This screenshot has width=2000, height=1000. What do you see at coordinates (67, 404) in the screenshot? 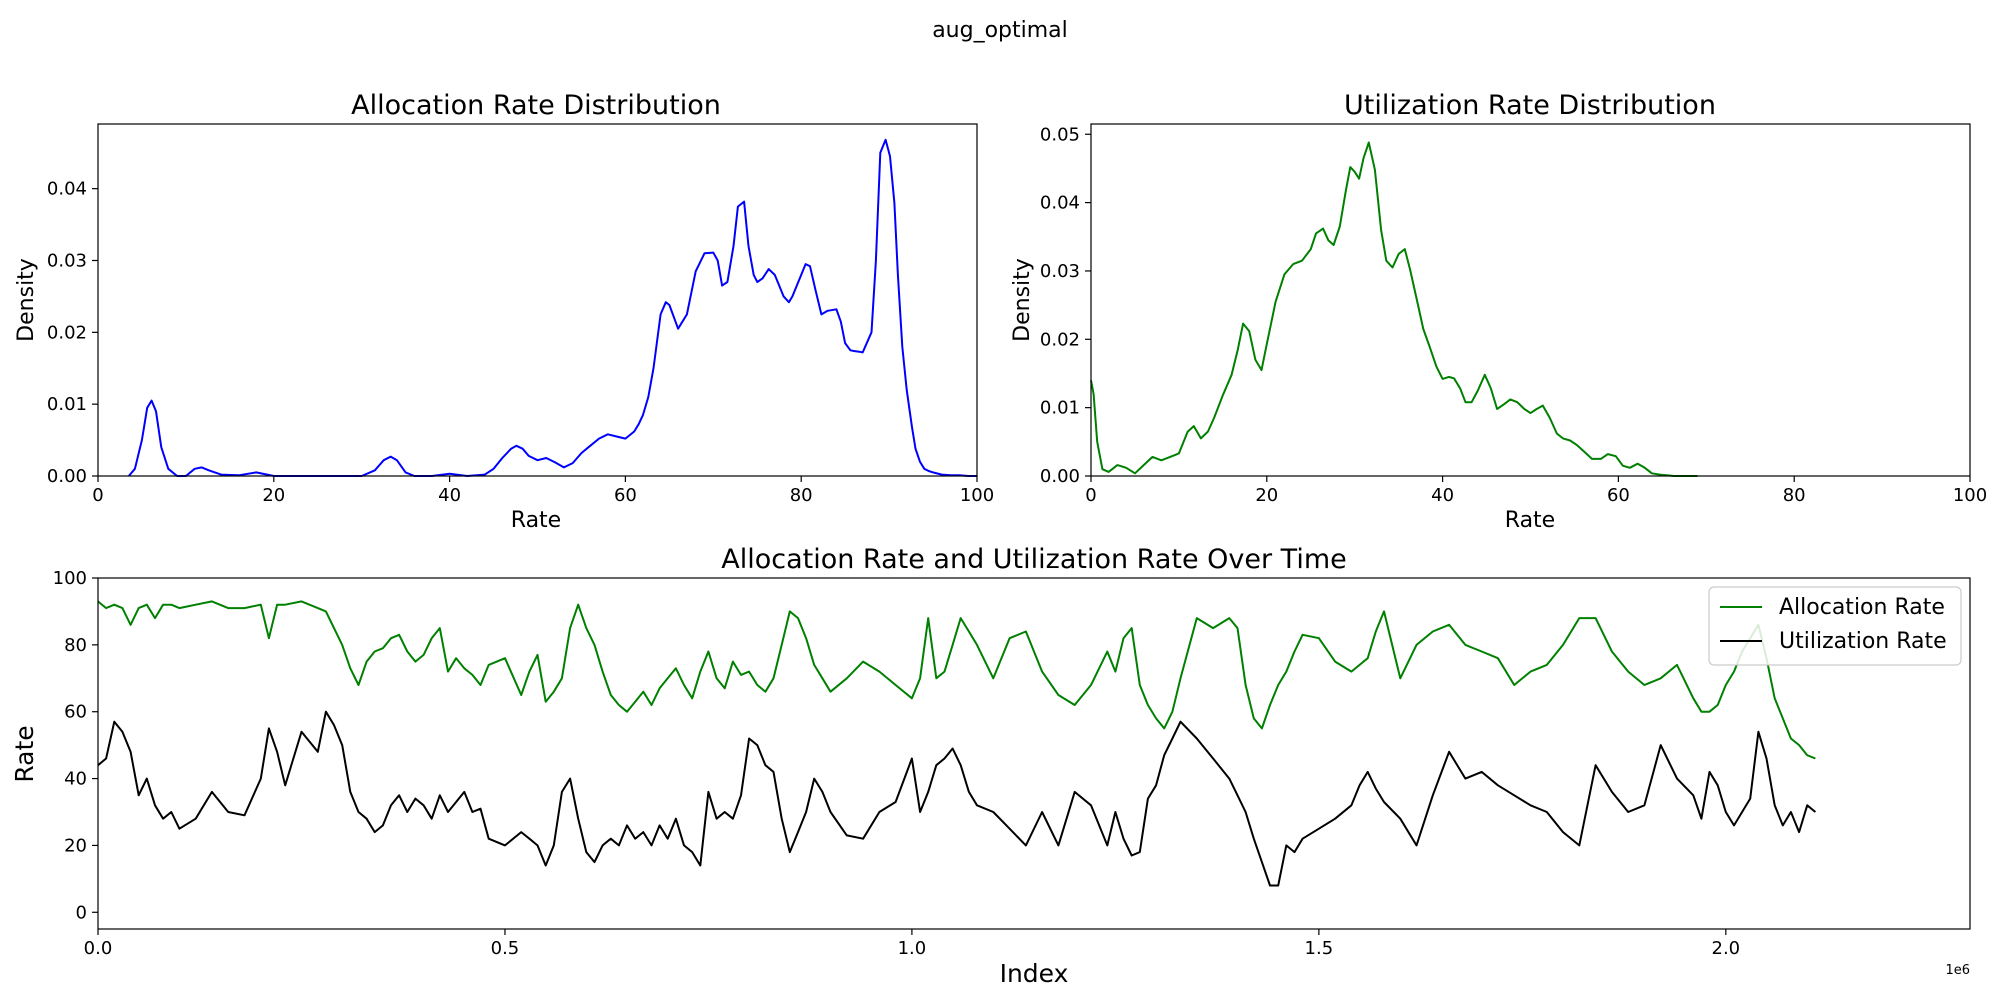
I see `allocation-density-ytick-label: 0.01` at bounding box center [67, 404].